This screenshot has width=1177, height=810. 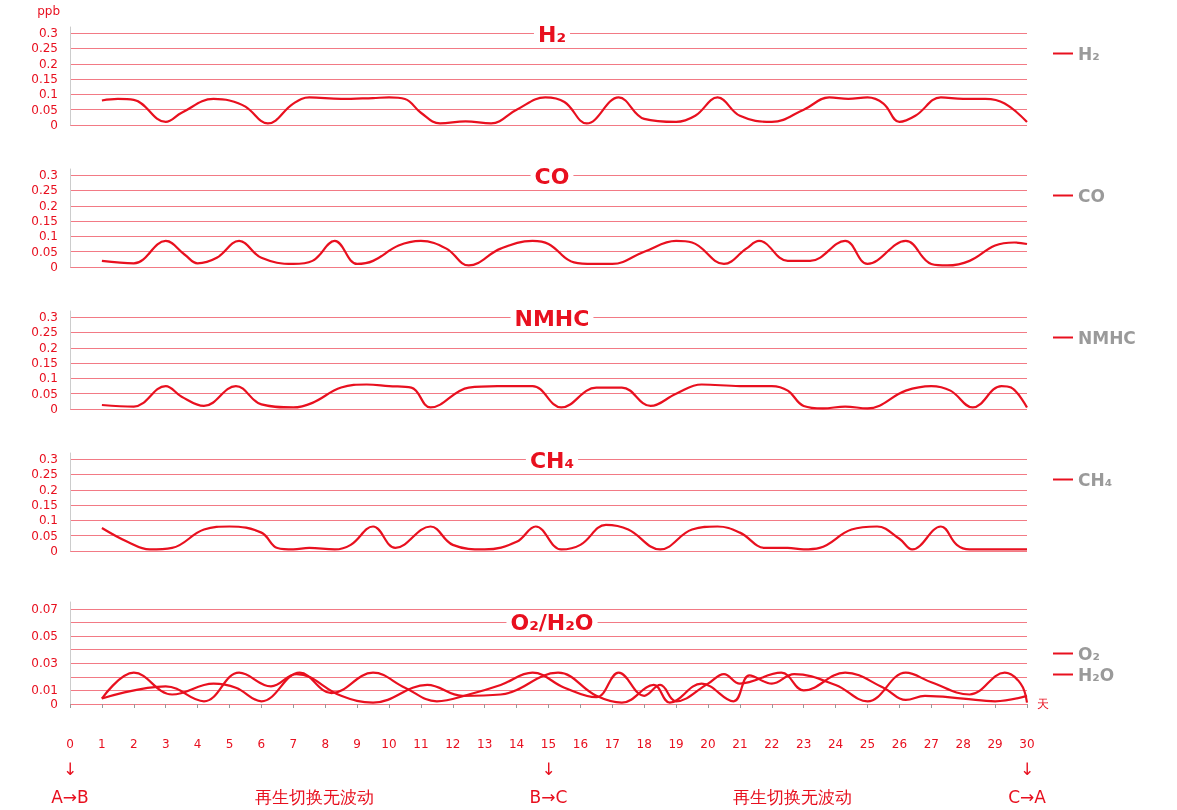 What do you see at coordinates (931, 744) in the screenshot?
I see `x-tick-label: 27` at bounding box center [931, 744].